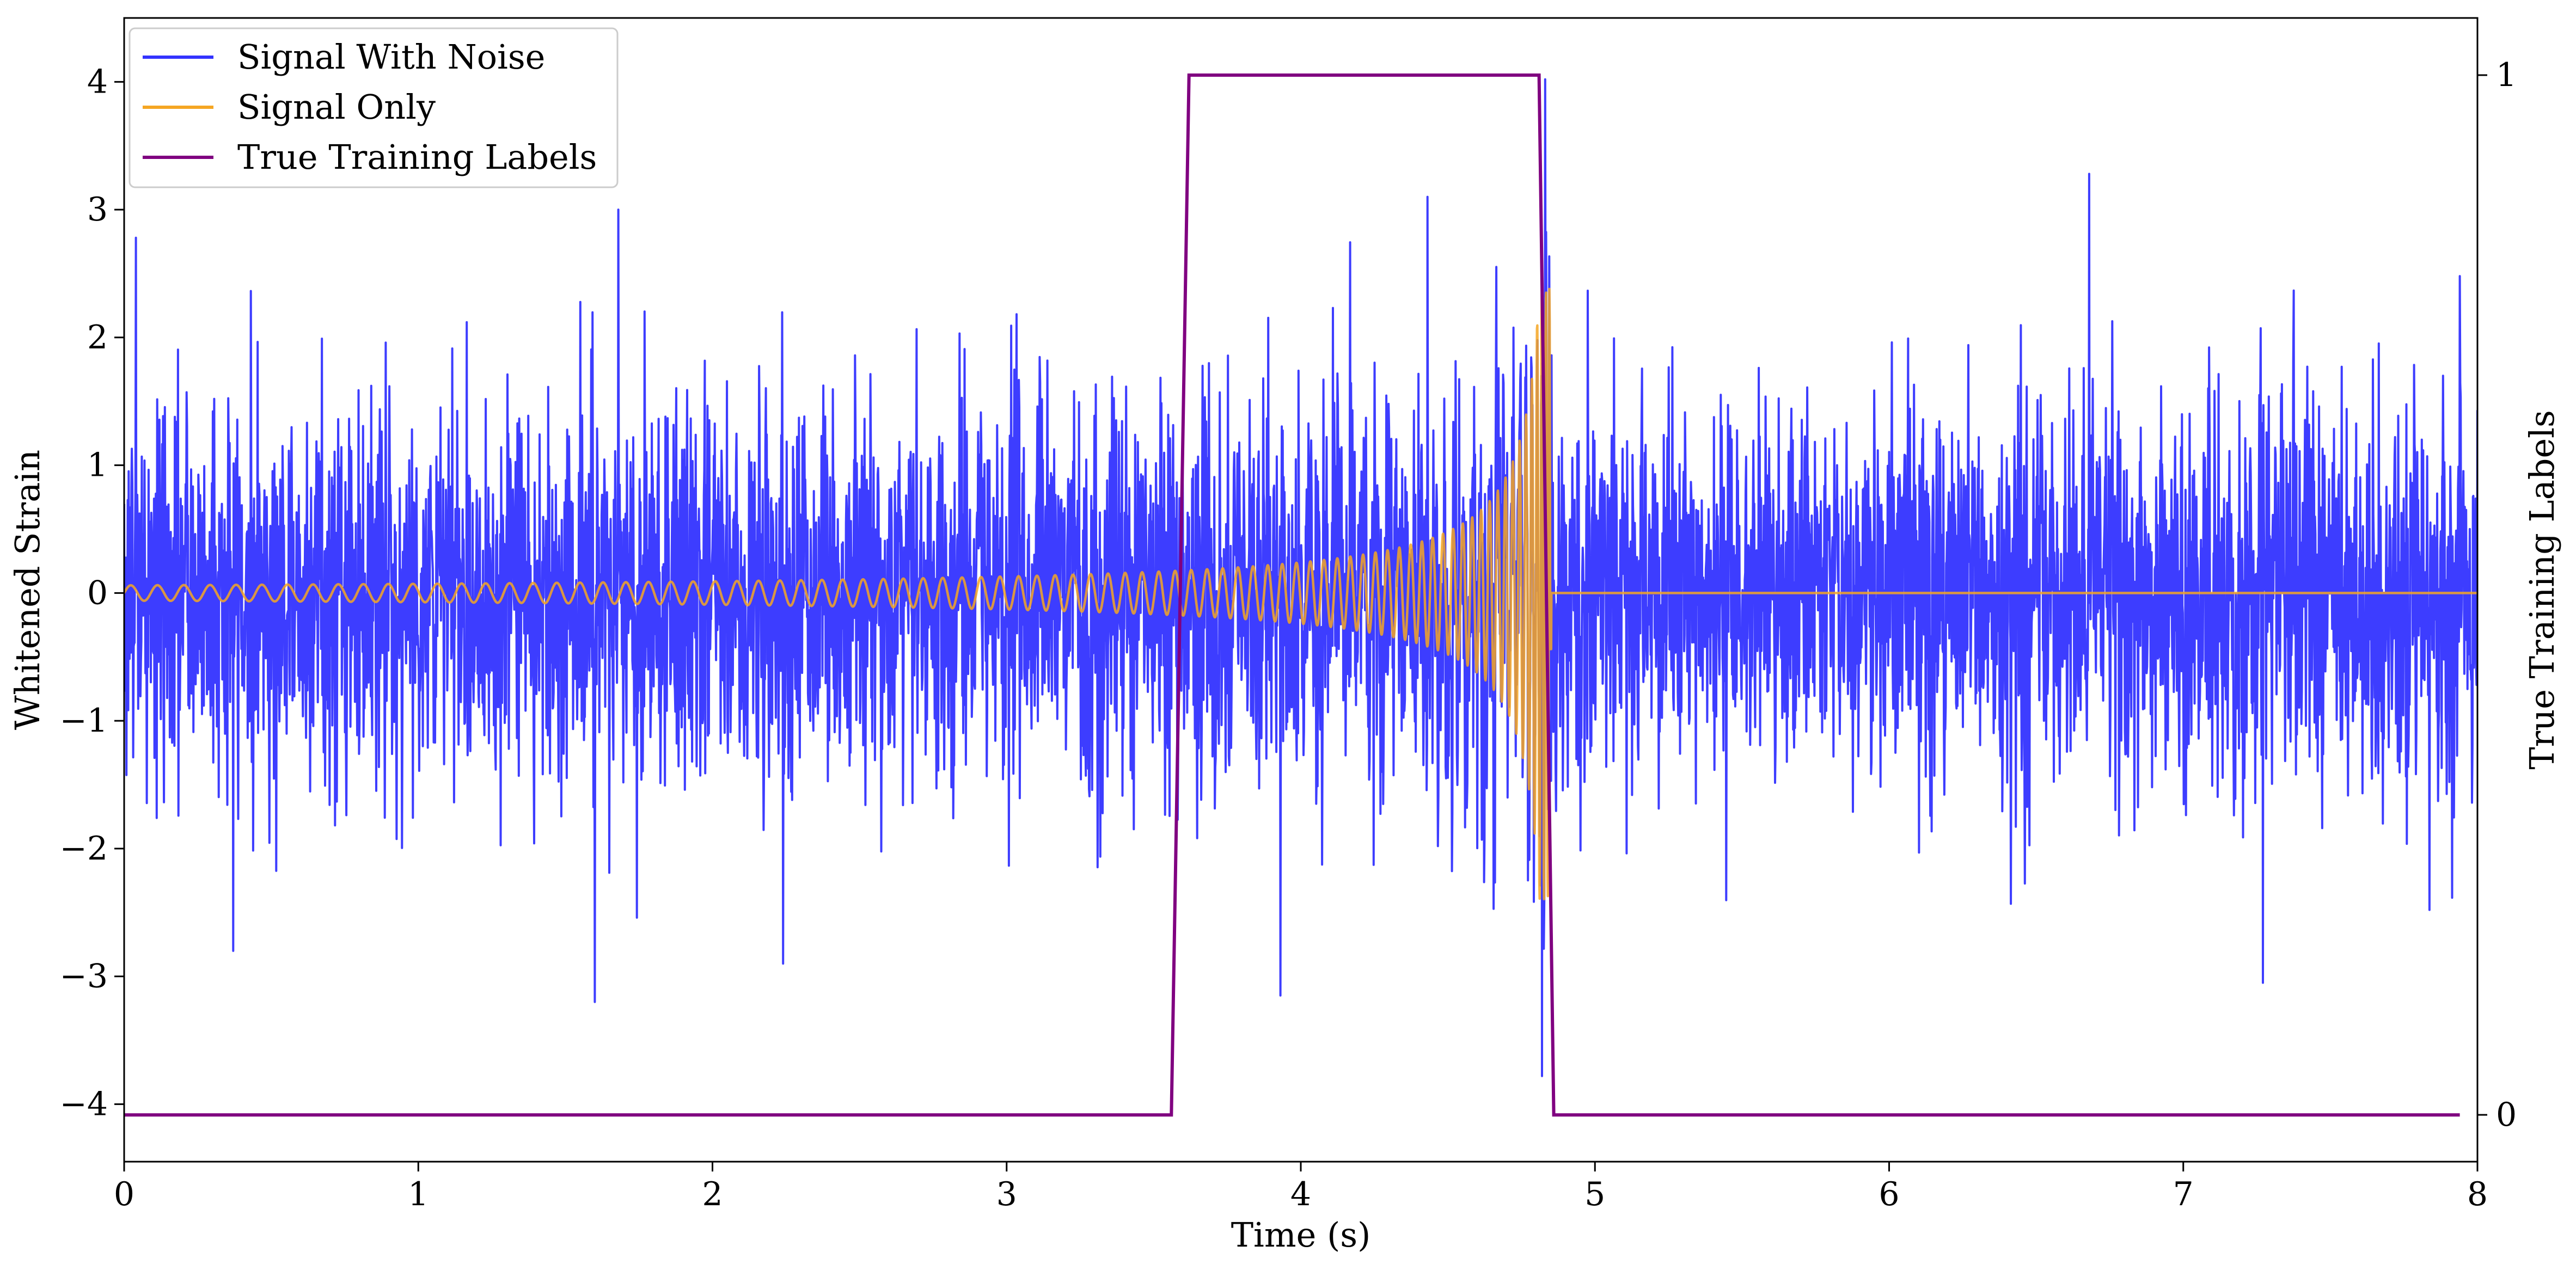 This screenshot has width=2576, height=1270. I want to click on y-axis-label: Whitened Strain, so click(27, 590).